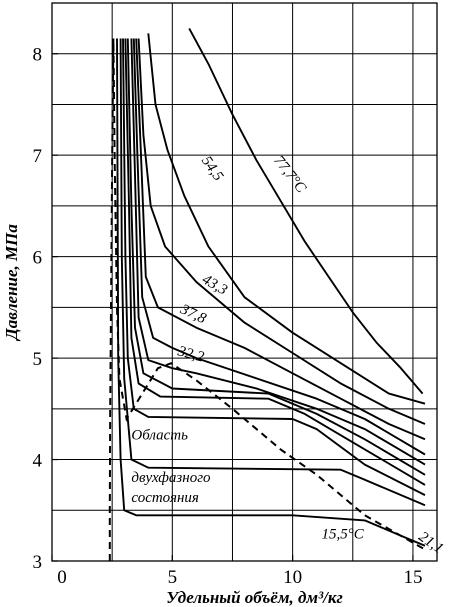  I want to click on y-tick-label: 5, so click(38, 359).